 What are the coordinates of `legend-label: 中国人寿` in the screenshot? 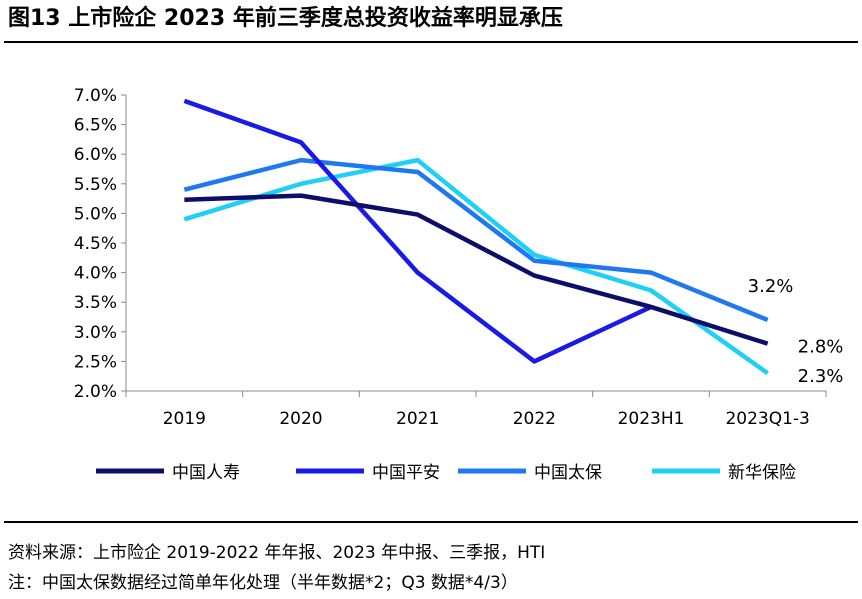 It's located at (206, 473).